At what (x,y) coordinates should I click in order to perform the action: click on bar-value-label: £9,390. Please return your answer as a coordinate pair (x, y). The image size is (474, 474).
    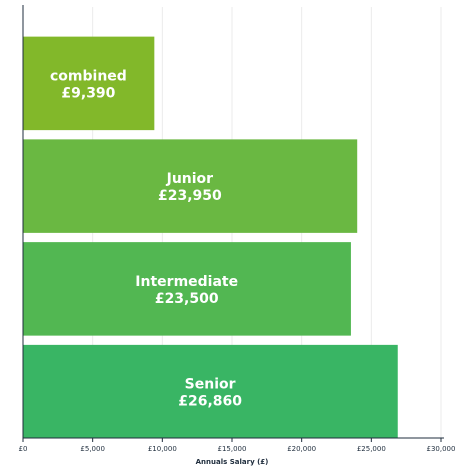
    Looking at the image, I should click on (88, 93).